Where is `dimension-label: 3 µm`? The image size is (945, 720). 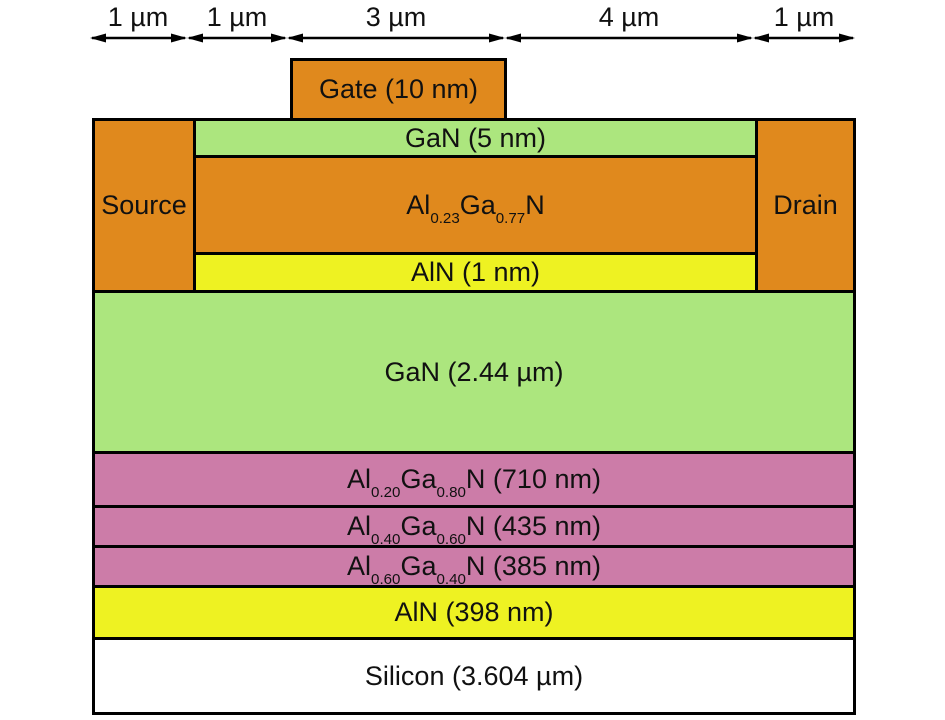 dimension-label: 3 µm is located at coordinates (396, 17).